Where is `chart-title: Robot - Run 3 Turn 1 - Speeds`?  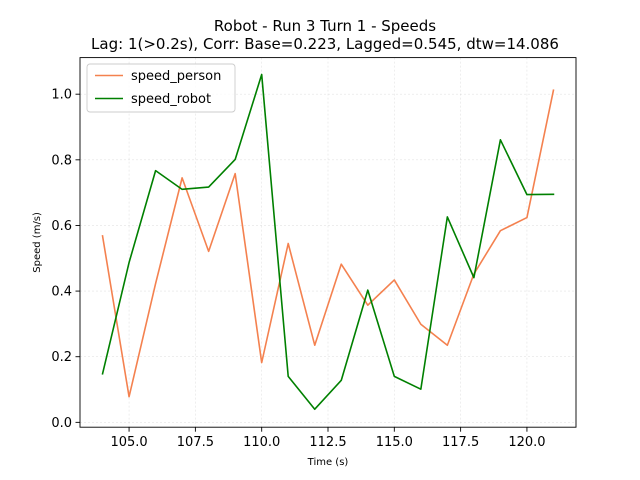 chart-title: Robot - Run 3 Turn 1 - Speeds is located at coordinates (325, 26).